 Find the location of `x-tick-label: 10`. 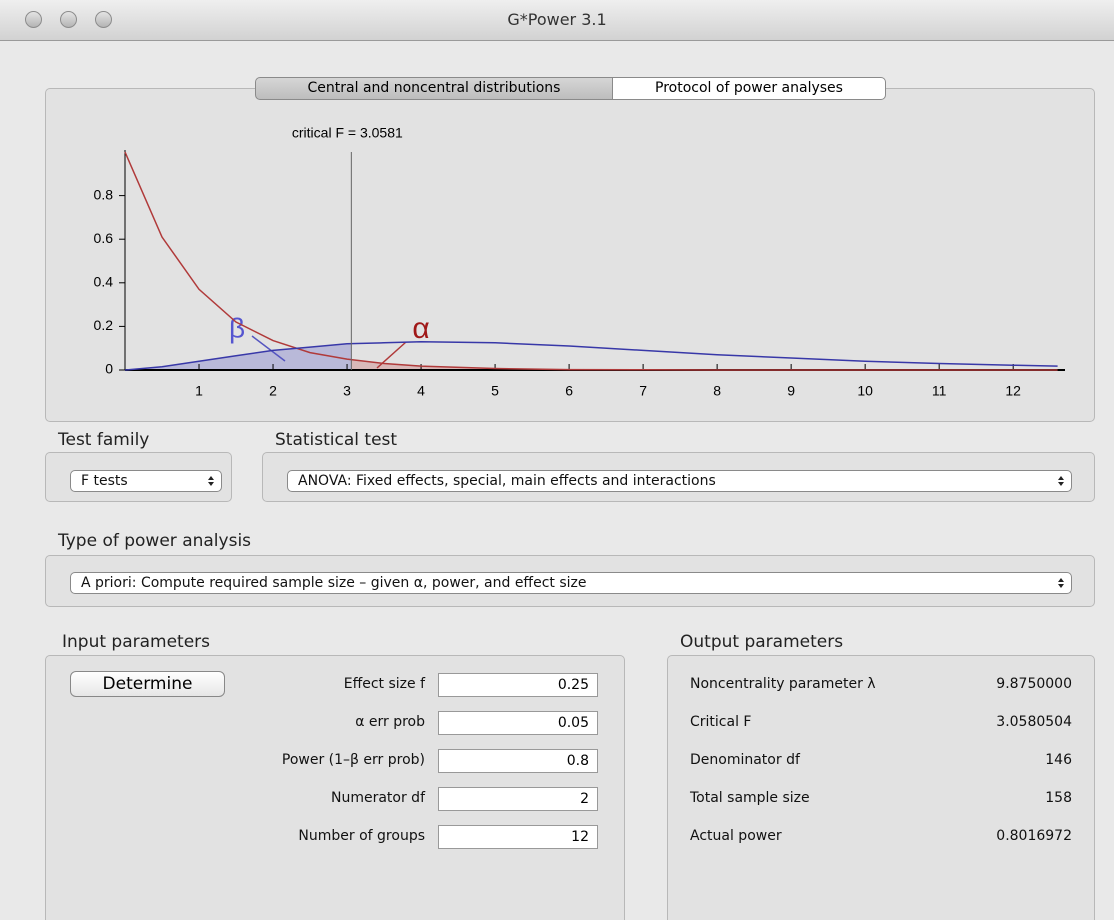

x-tick-label: 10 is located at coordinates (865, 391).